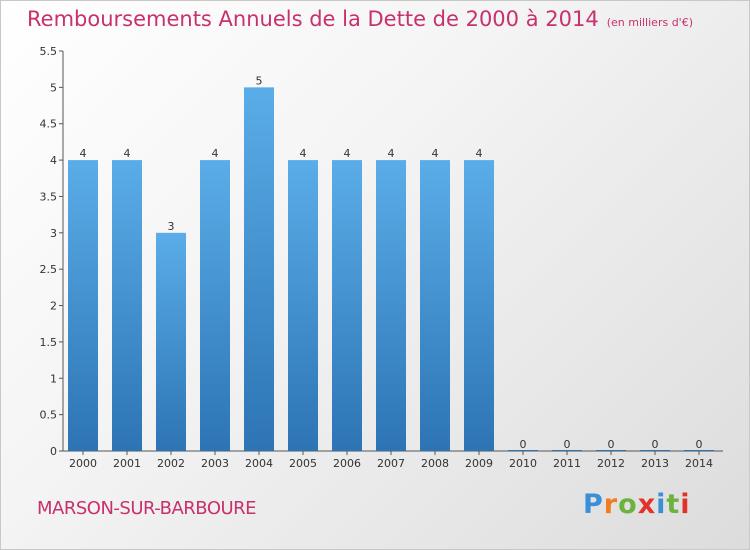 The width and height of the screenshot is (750, 550). What do you see at coordinates (49, 51) in the screenshot?
I see `y-tick-label: 5.5` at bounding box center [49, 51].